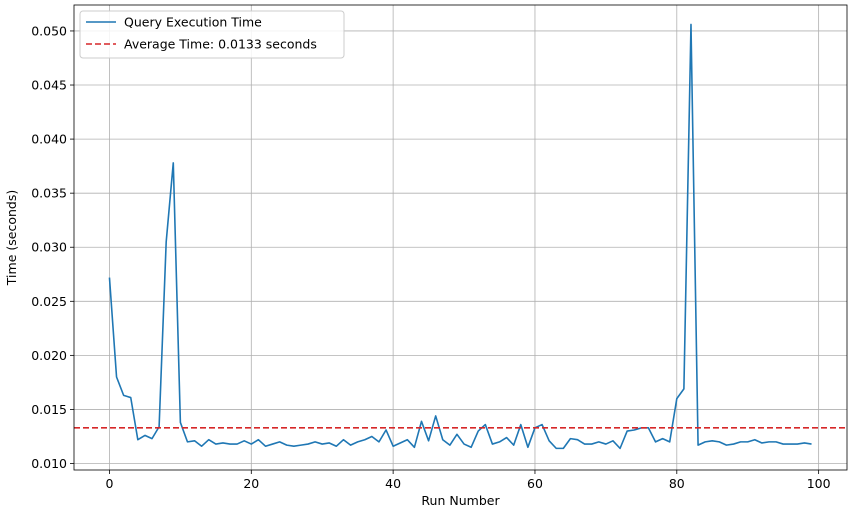 Image resolution: width=850 pixels, height=507 pixels. I want to click on x-tick-label: 0, so click(109, 483).